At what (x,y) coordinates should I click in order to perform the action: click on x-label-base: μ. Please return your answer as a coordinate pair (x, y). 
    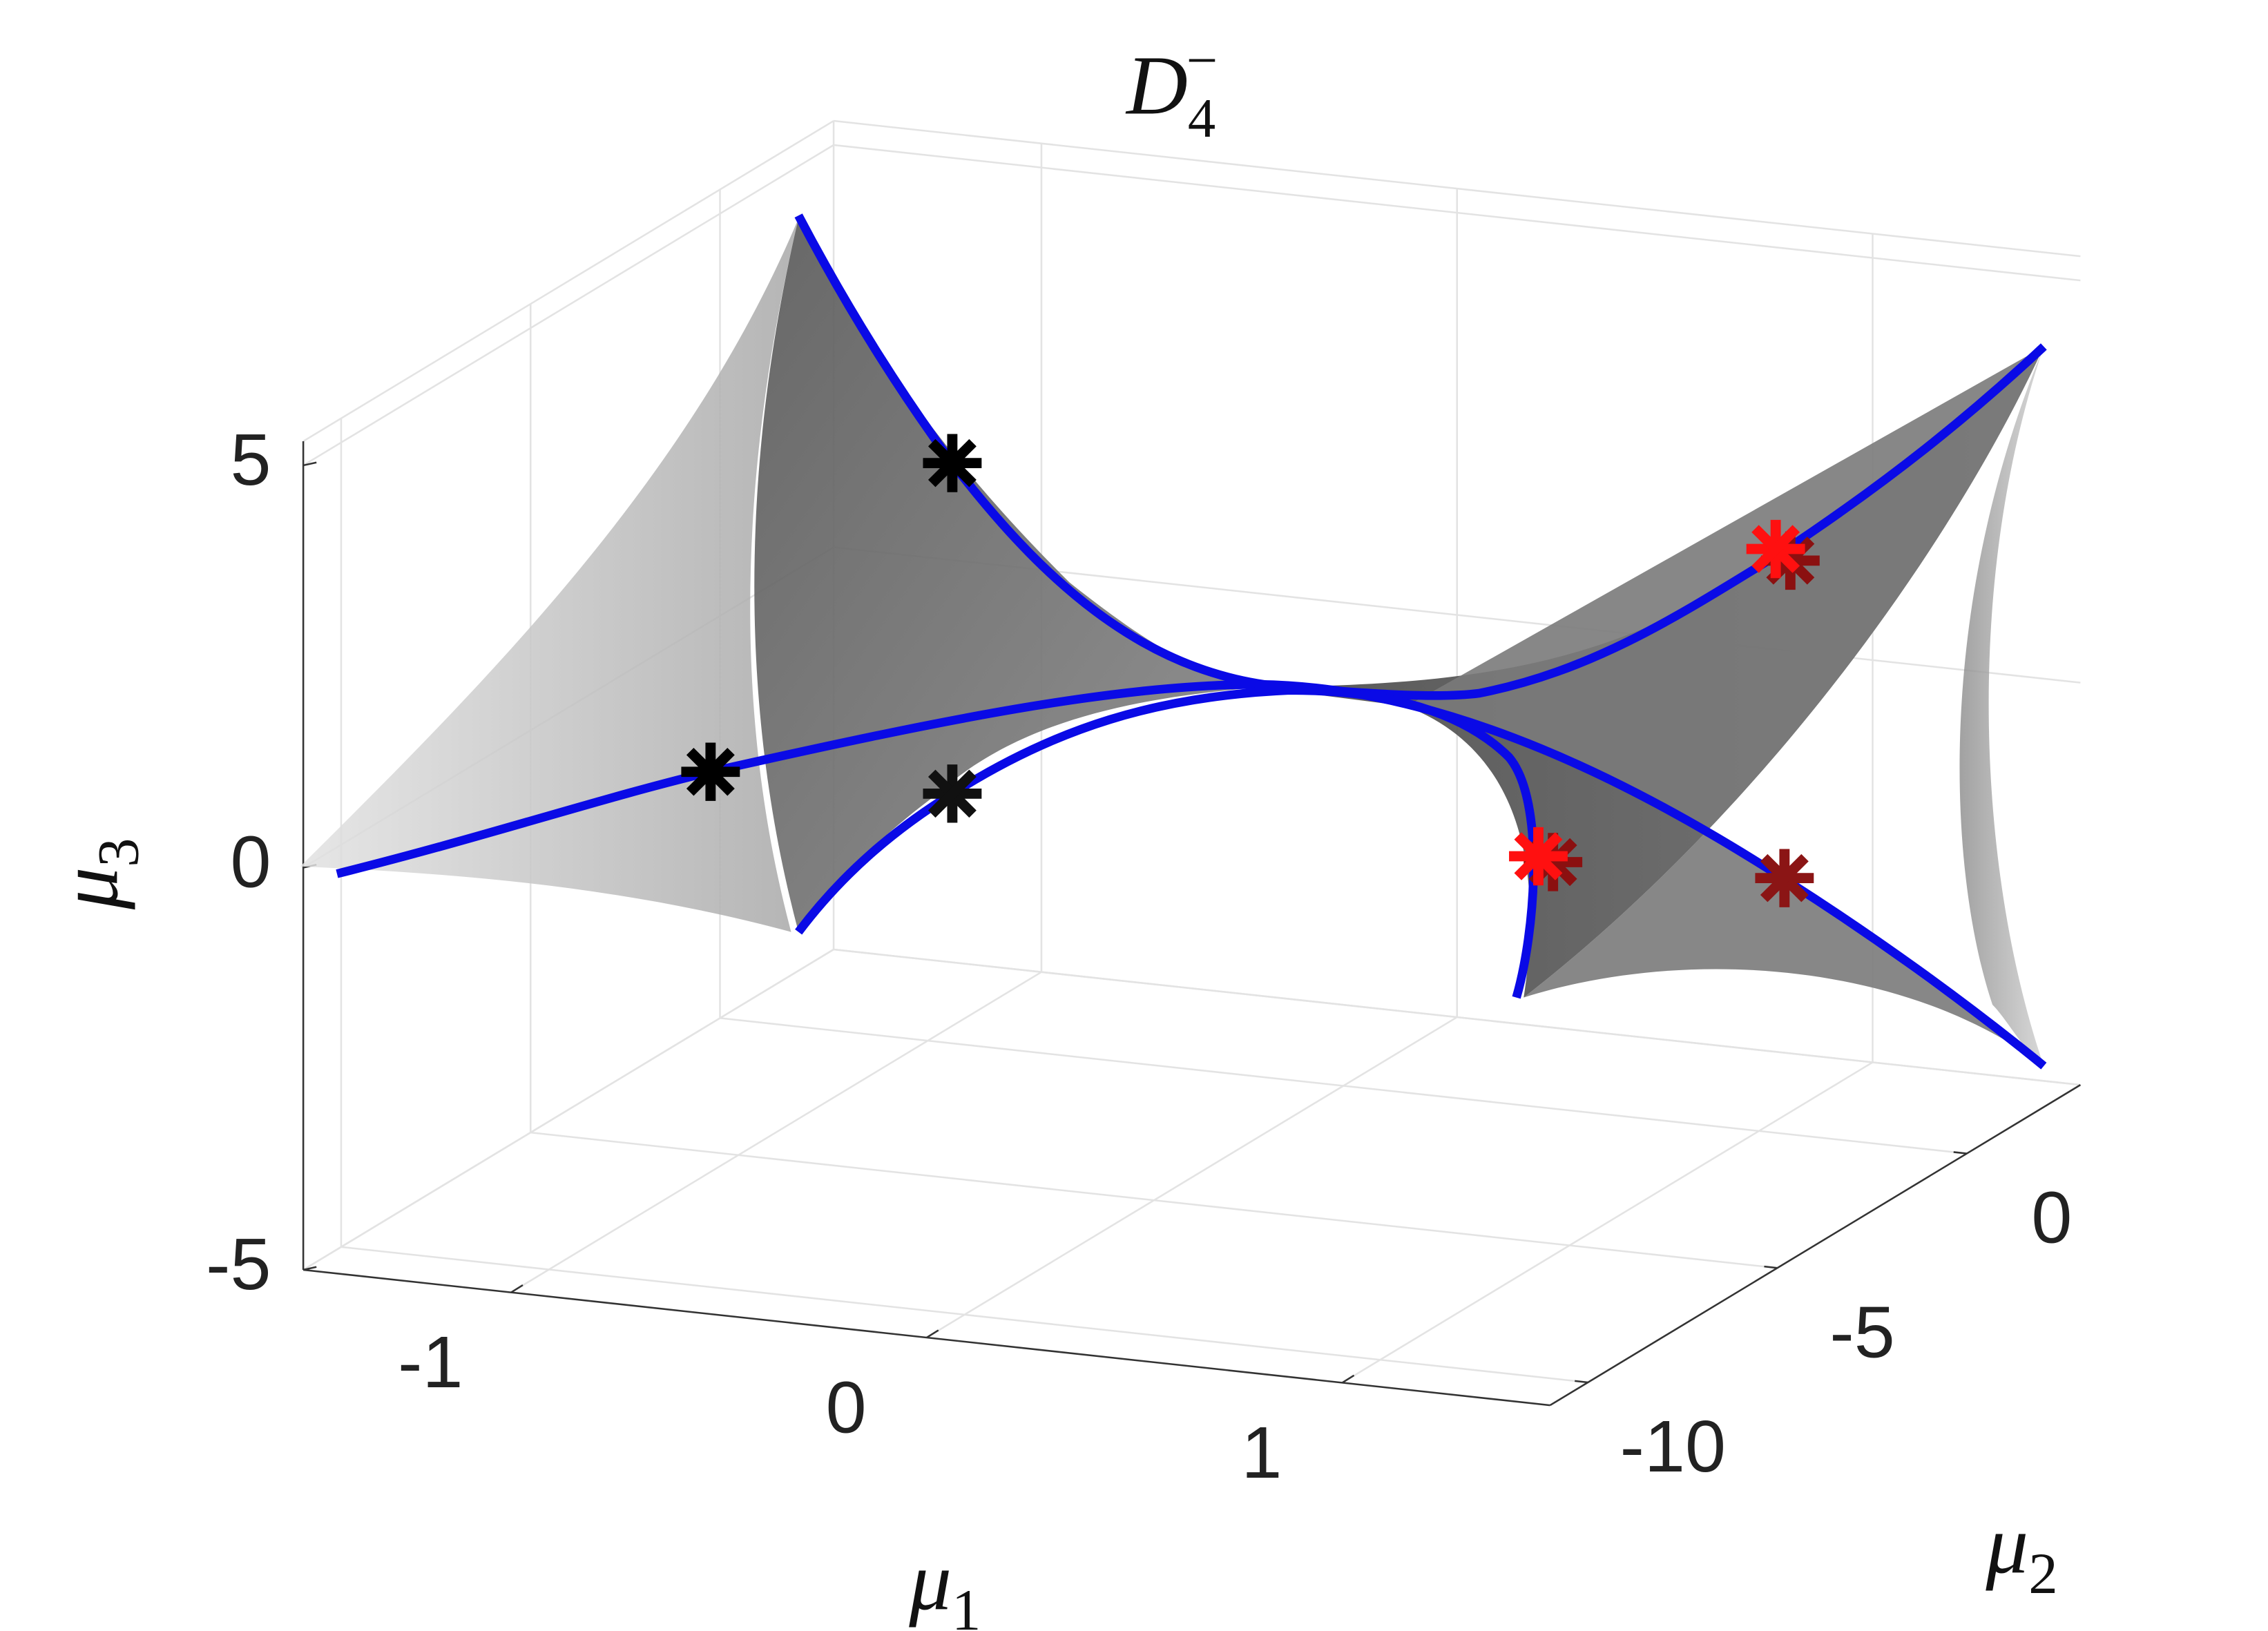
    Looking at the image, I should click on (930, 1581).